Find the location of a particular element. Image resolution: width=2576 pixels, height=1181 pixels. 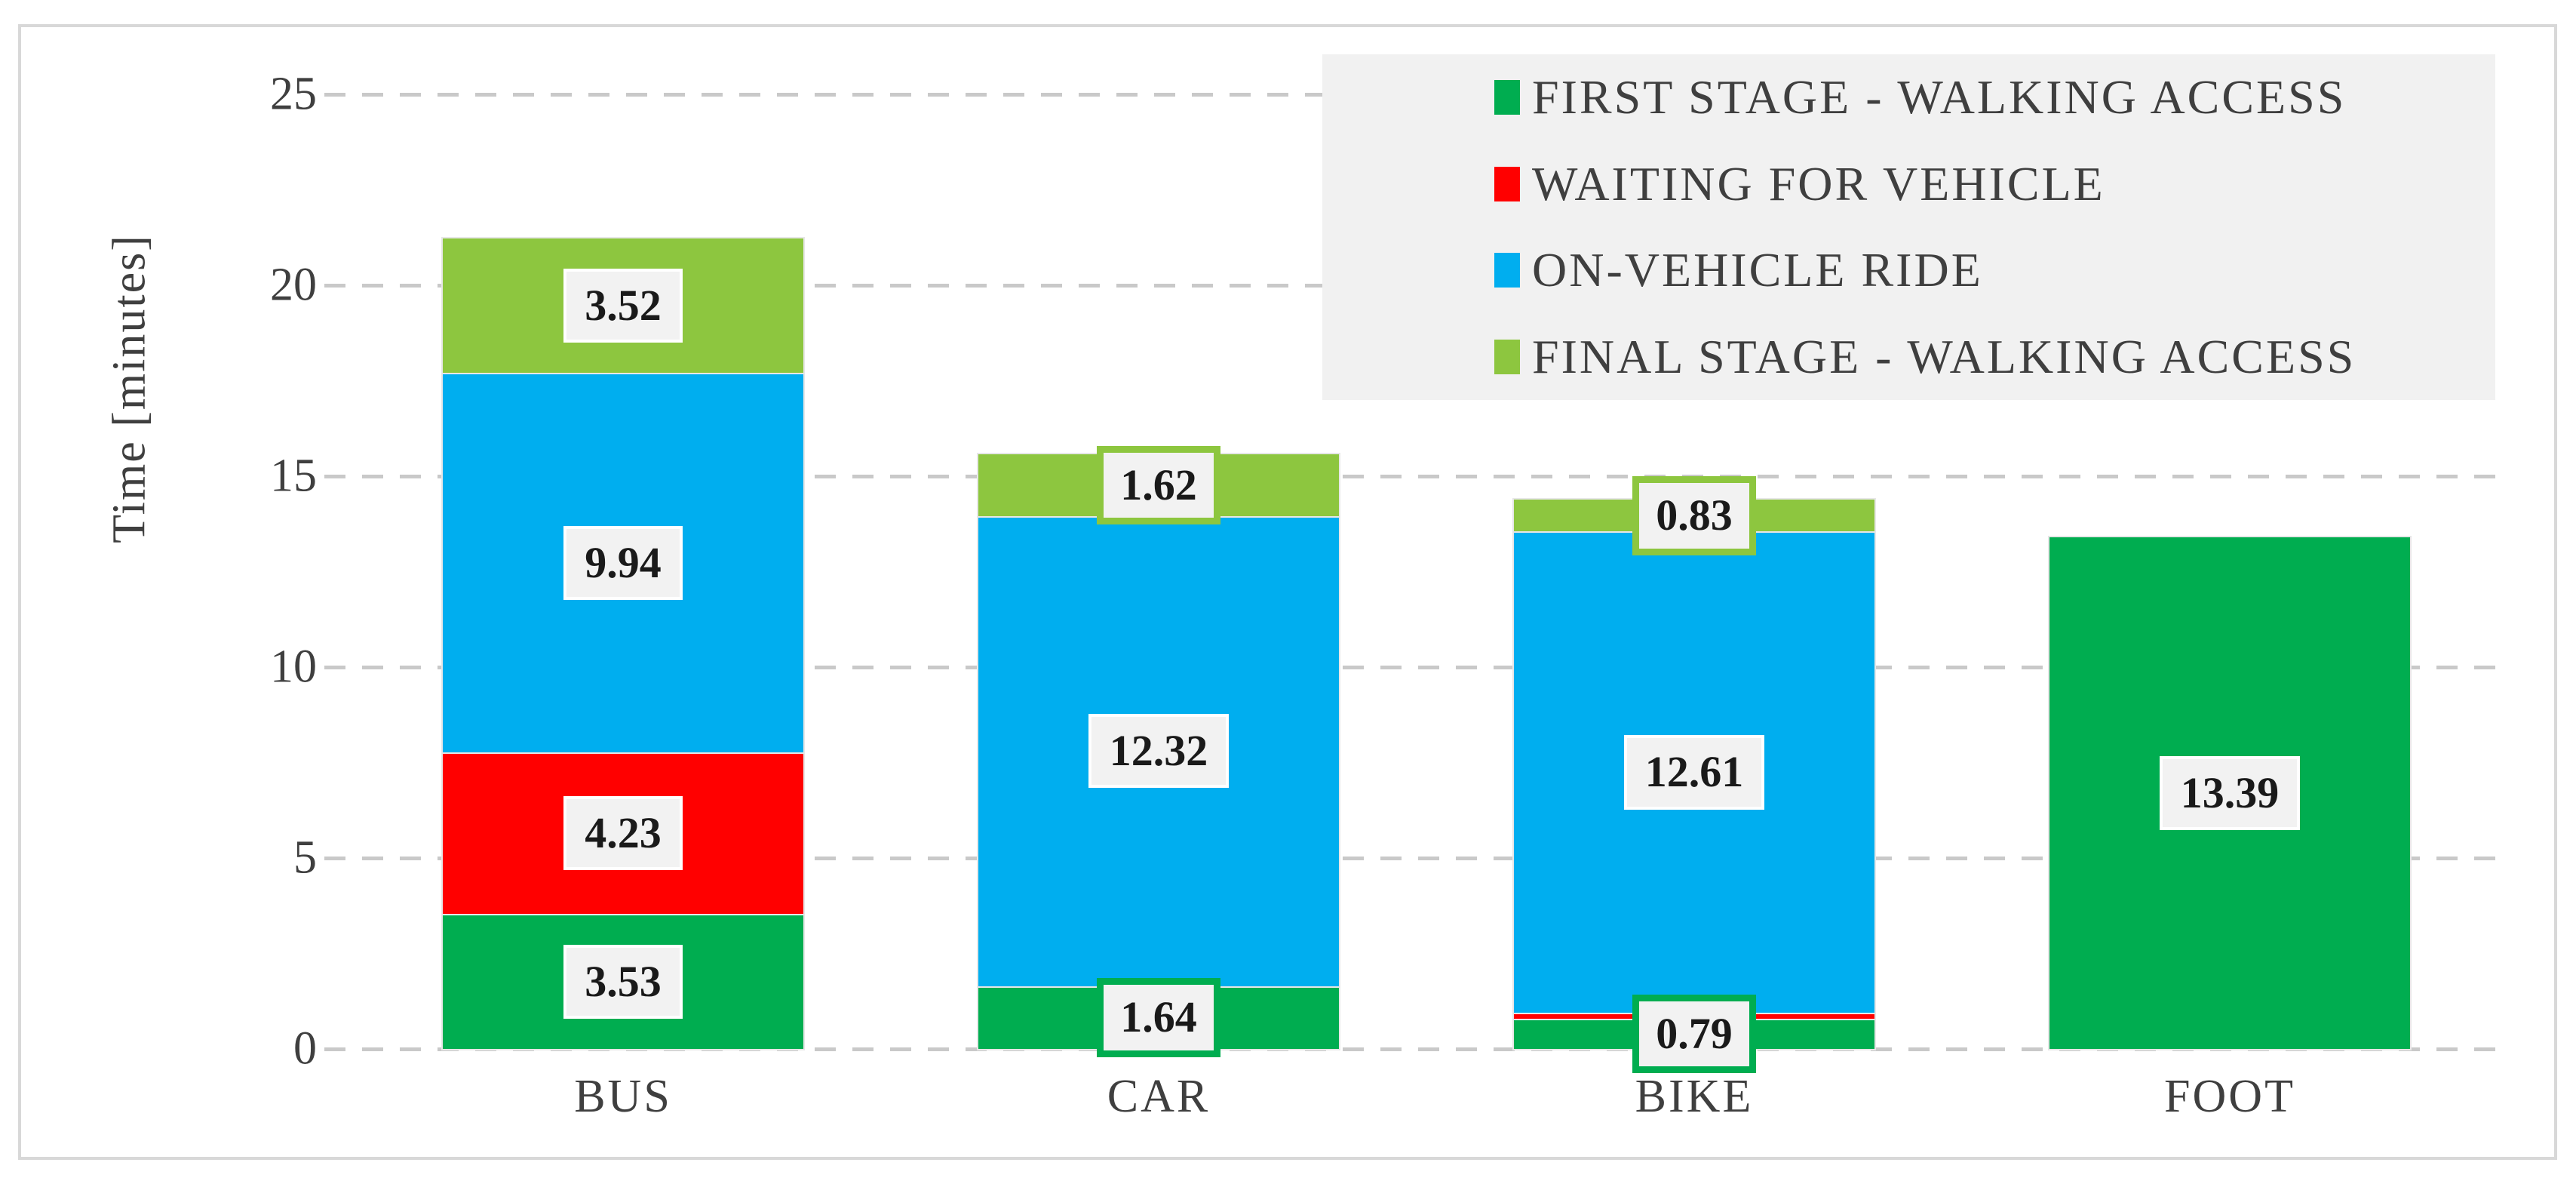

legend-item-label: ON-VEHICLE RIDE is located at coordinates (1757, 270).